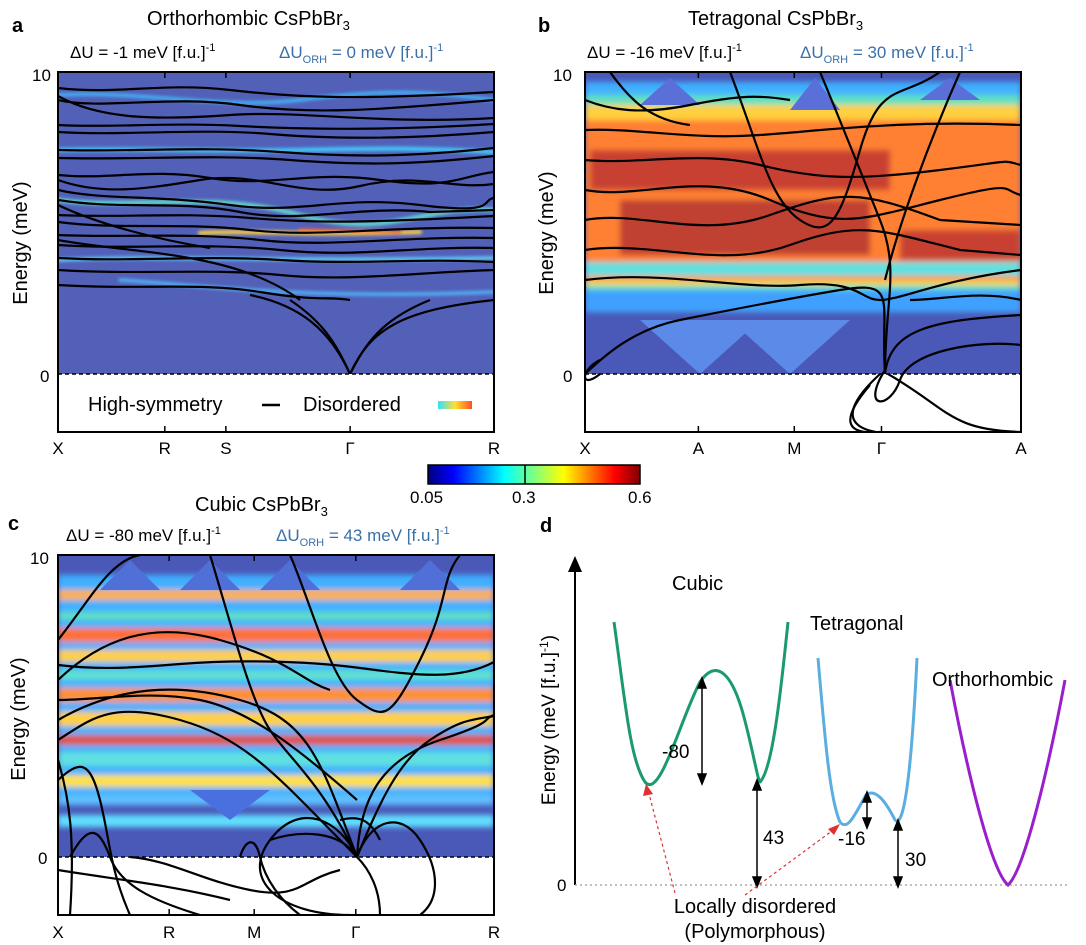 Image resolution: width=1086 pixels, height=945 pixels. Describe the element at coordinates (21, 242) in the screenshot. I see `panel-a-ylabel: Energy (meV)` at that location.